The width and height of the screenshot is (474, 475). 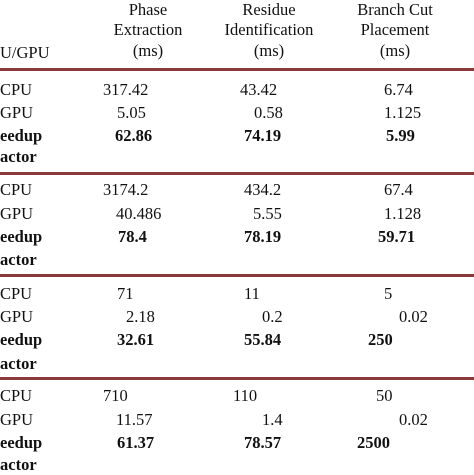 I want to click on cell: 43.42, so click(x=259, y=89).